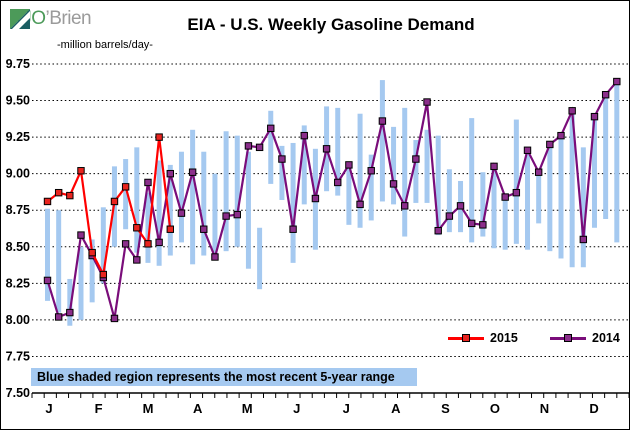  What do you see at coordinates (445, 408) in the screenshot?
I see `month-label: S` at bounding box center [445, 408].